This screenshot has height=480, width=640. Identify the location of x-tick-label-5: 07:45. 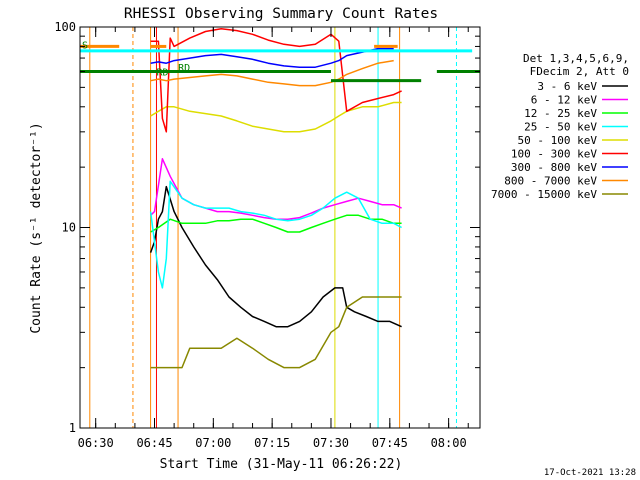
(390, 443).